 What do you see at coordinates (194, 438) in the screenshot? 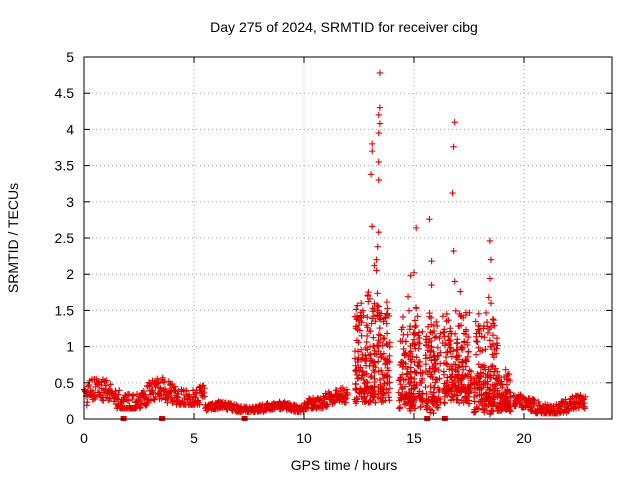
I see `x-tick-label: 5` at bounding box center [194, 438].